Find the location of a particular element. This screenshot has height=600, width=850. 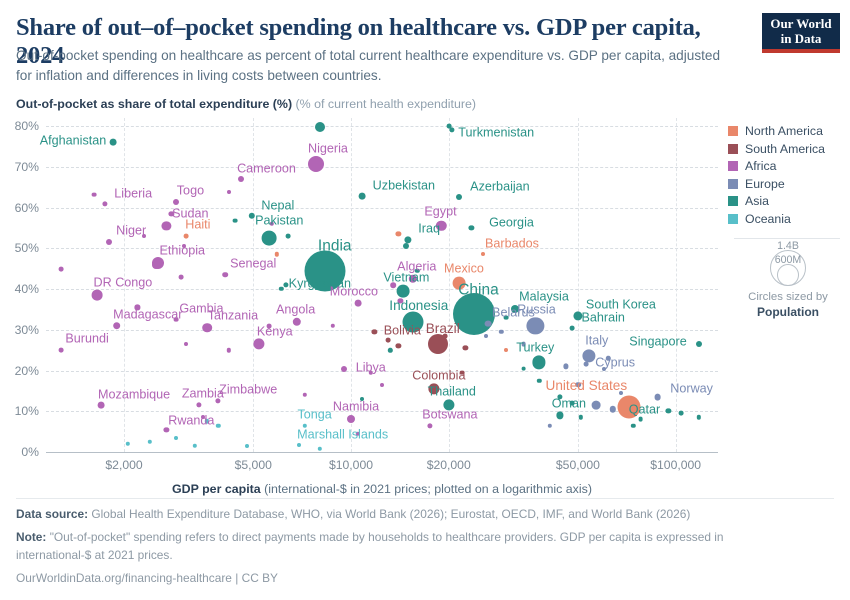

data-point-egypt is located at coordinates (441, 226).